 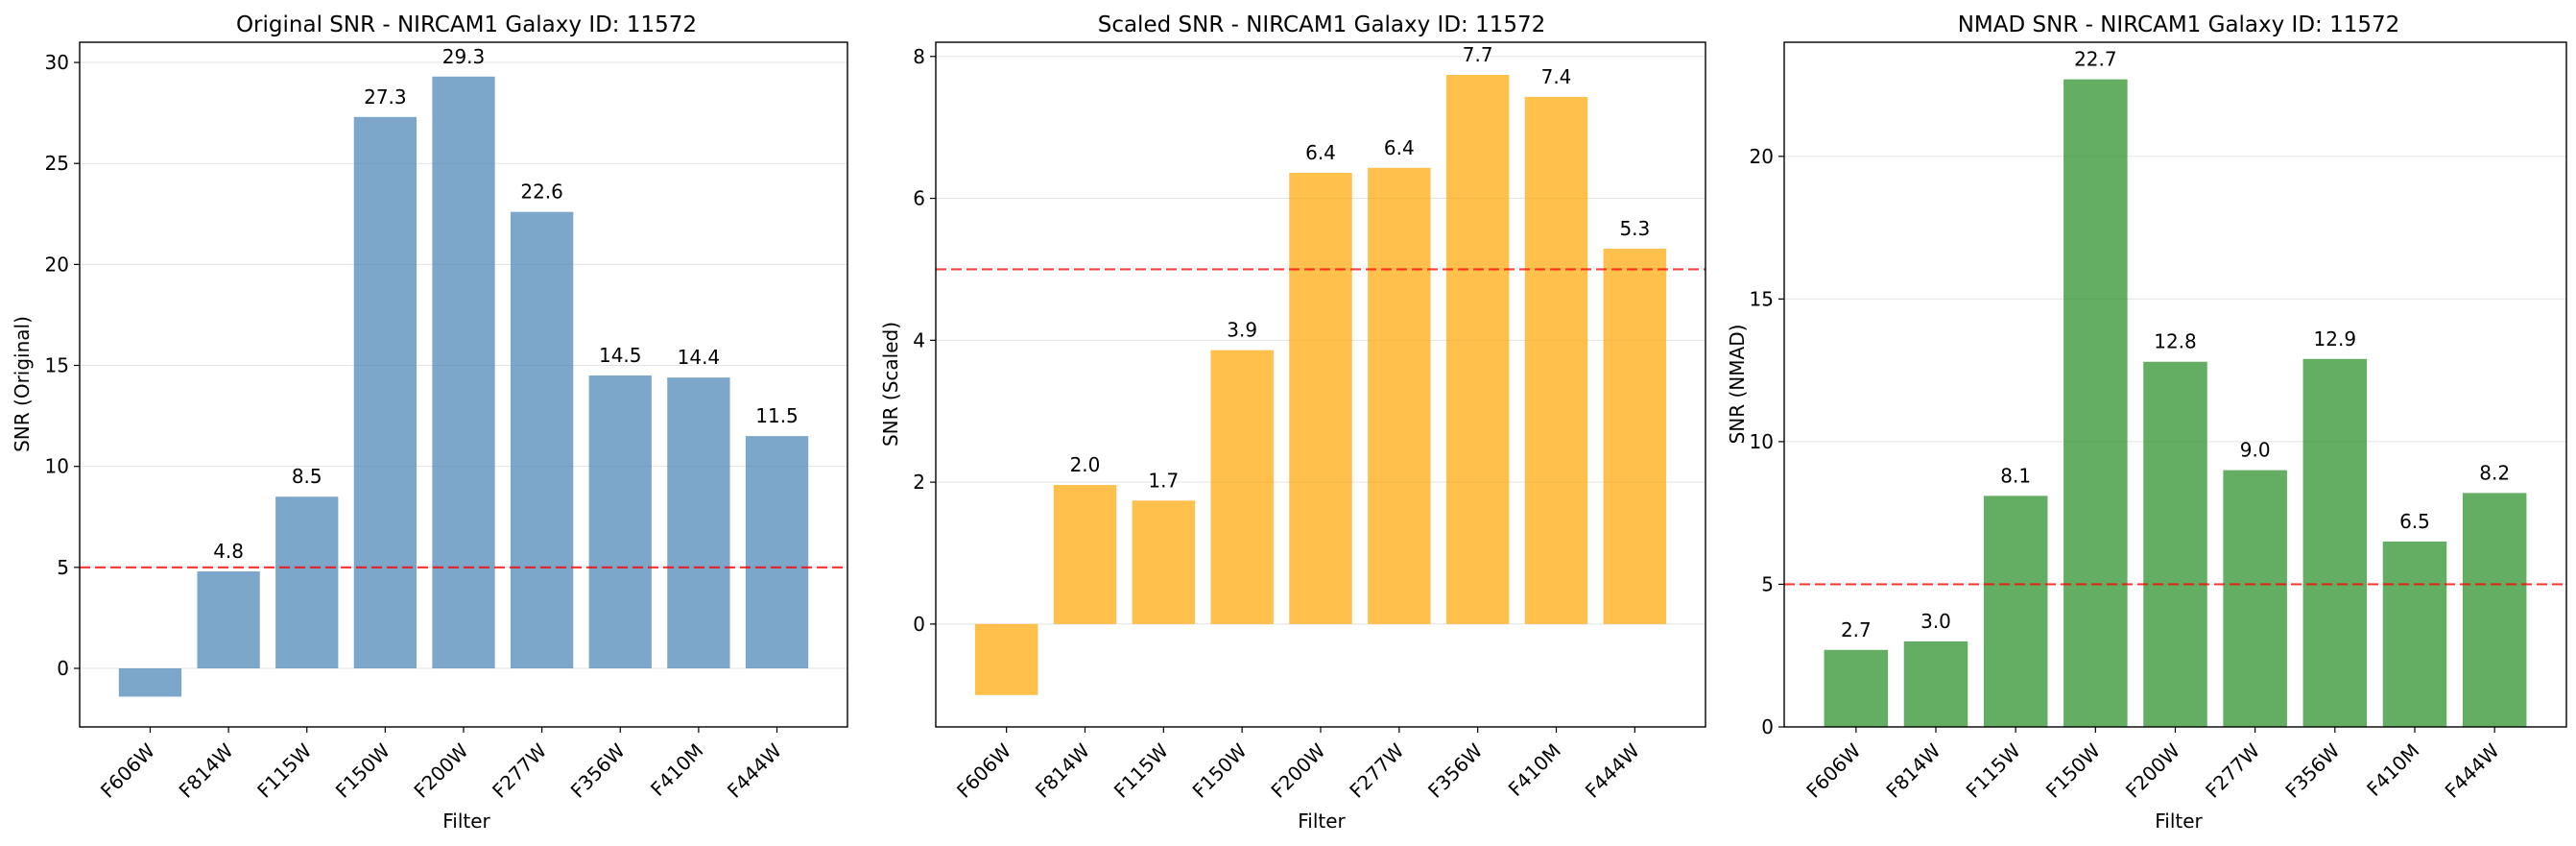 I want to click on panel-title: NMAD SNR - NIRCAM1 Galaxy ID: 11572, so click(x=2179, y=24).